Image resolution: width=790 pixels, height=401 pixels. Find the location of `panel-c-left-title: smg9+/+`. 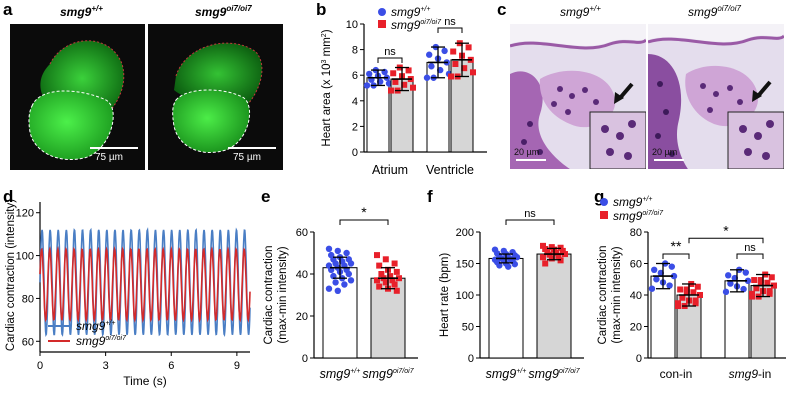

panel-c-left-title: smg9+/+ is located at coordinates (580, 11).